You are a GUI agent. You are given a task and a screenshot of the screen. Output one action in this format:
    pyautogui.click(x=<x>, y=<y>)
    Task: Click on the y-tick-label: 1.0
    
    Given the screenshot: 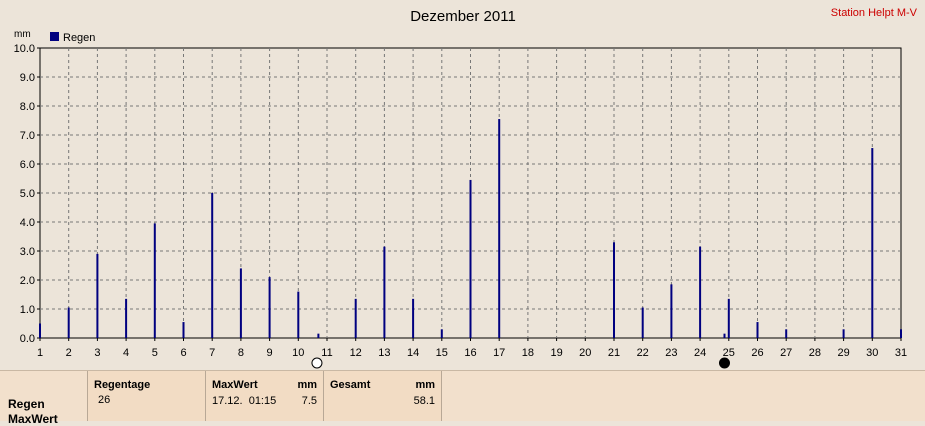 What is the action you would take?
    pyautogui.click(x=27, y=310)
    